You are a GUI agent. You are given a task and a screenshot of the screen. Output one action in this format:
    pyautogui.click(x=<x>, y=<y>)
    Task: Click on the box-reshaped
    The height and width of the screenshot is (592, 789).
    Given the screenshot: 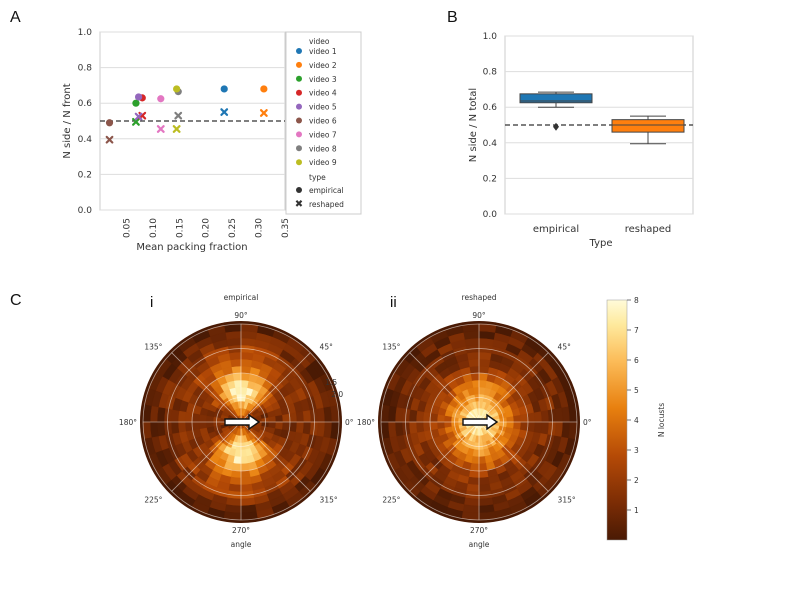 What is the action you would take?
    pyautogui.click(x=648, y=130)
    